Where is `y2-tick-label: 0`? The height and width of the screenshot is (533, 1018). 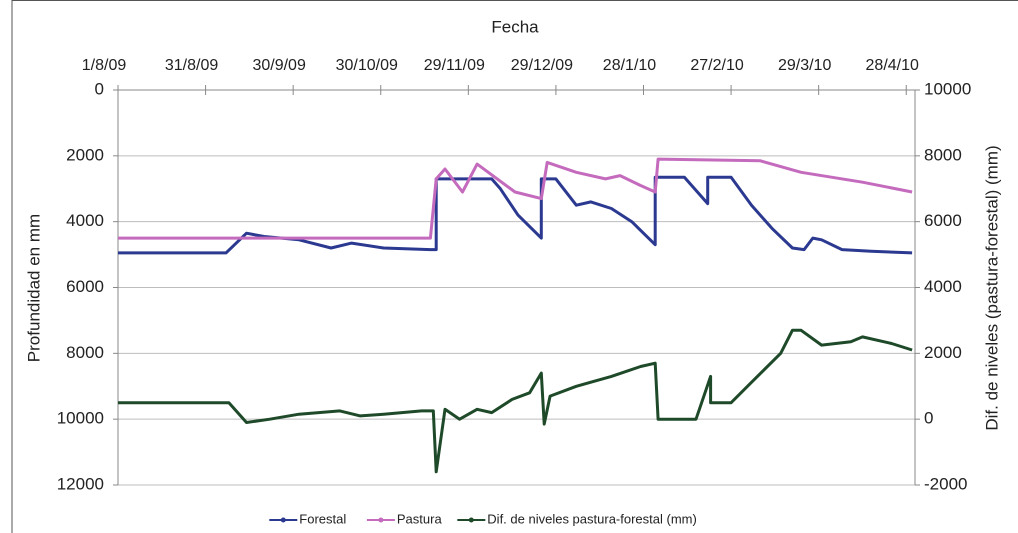 y2-tick-label: 0 is located at coordinates (928, 418).